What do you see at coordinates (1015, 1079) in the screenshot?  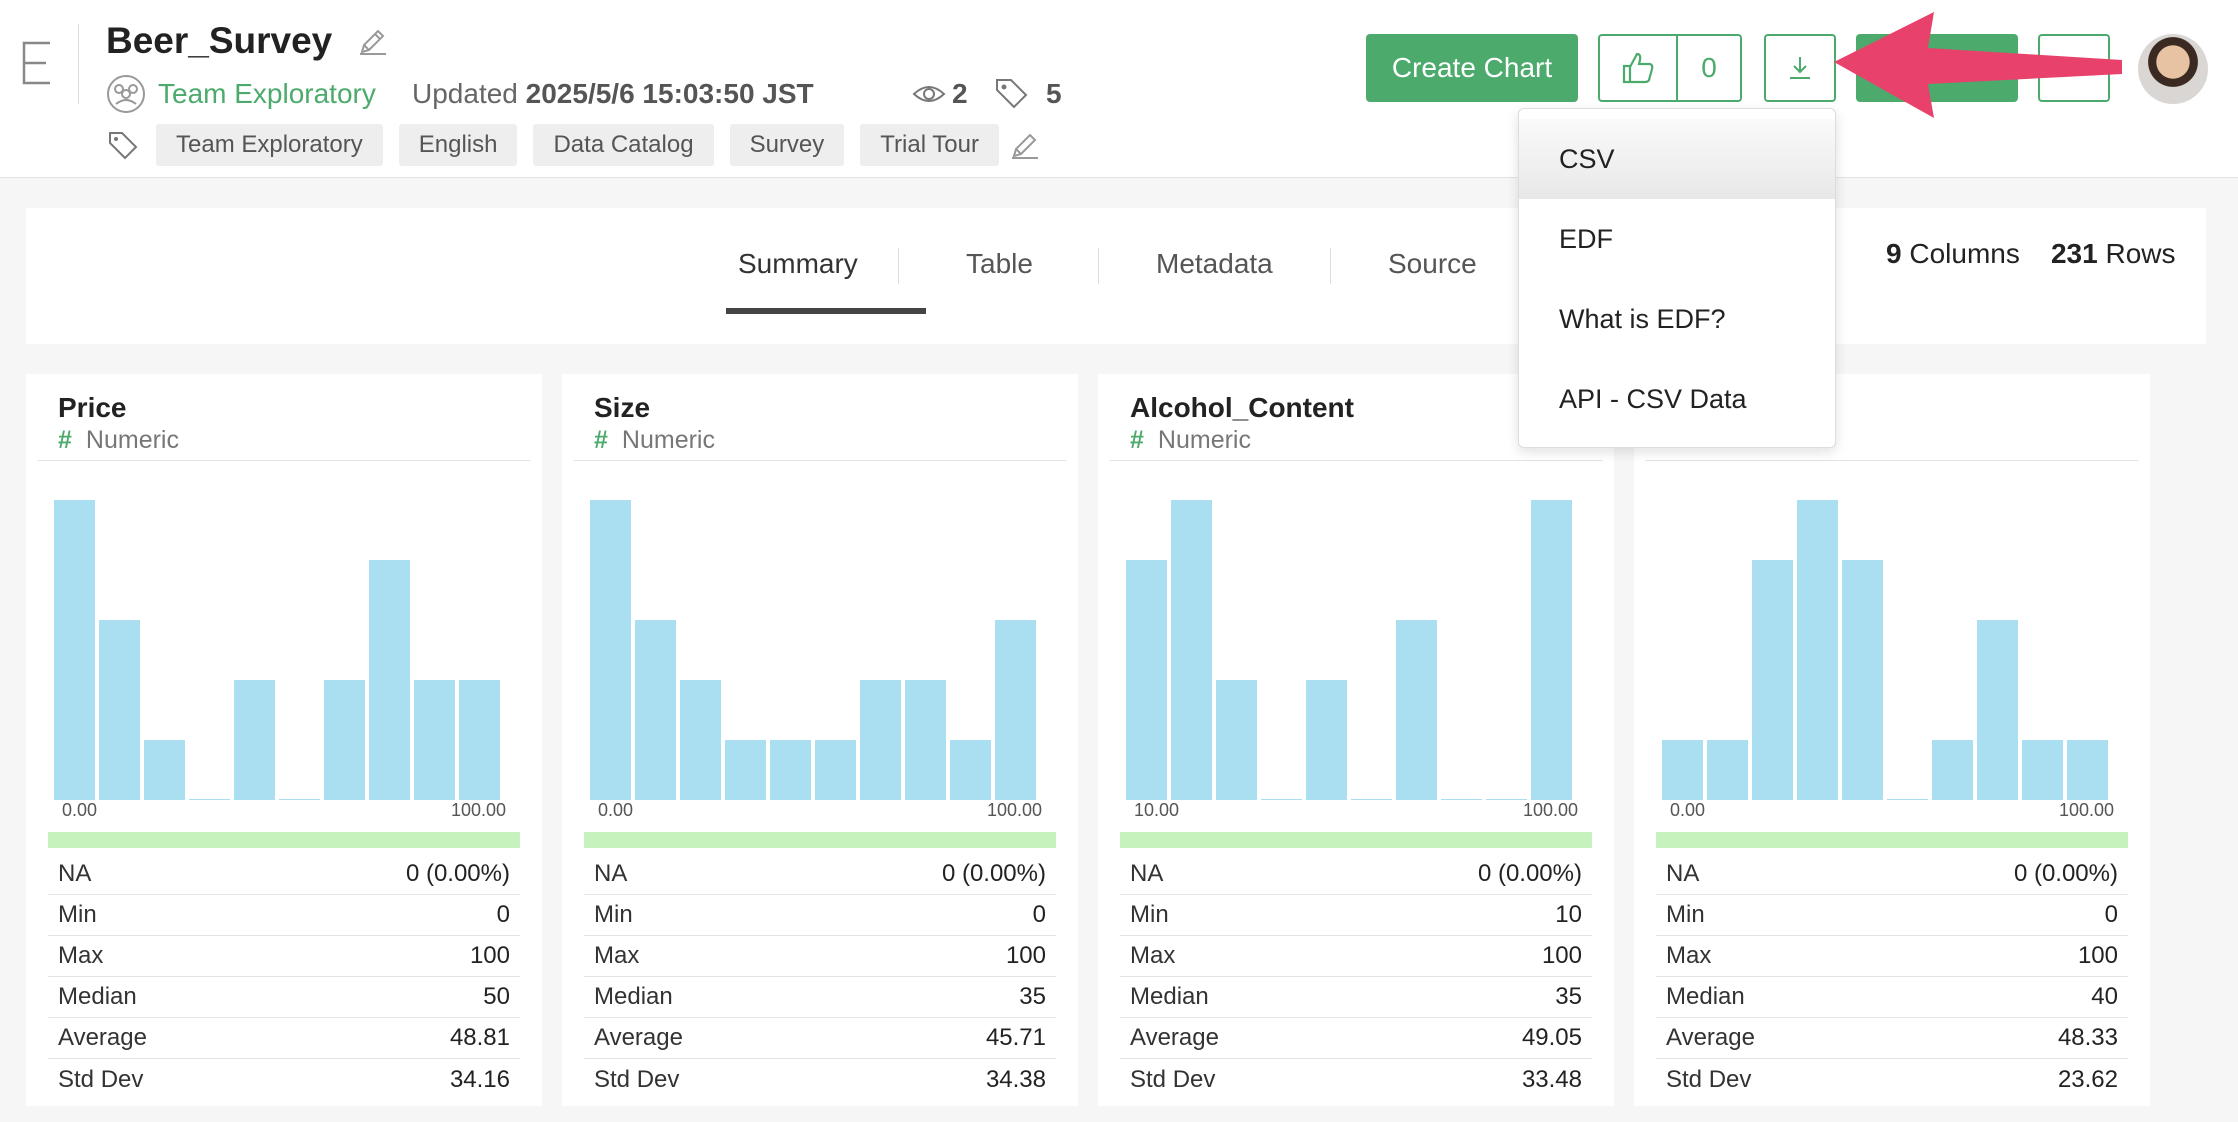 I see `stat-value: 34.38` at bounding box center [1015, 1079].